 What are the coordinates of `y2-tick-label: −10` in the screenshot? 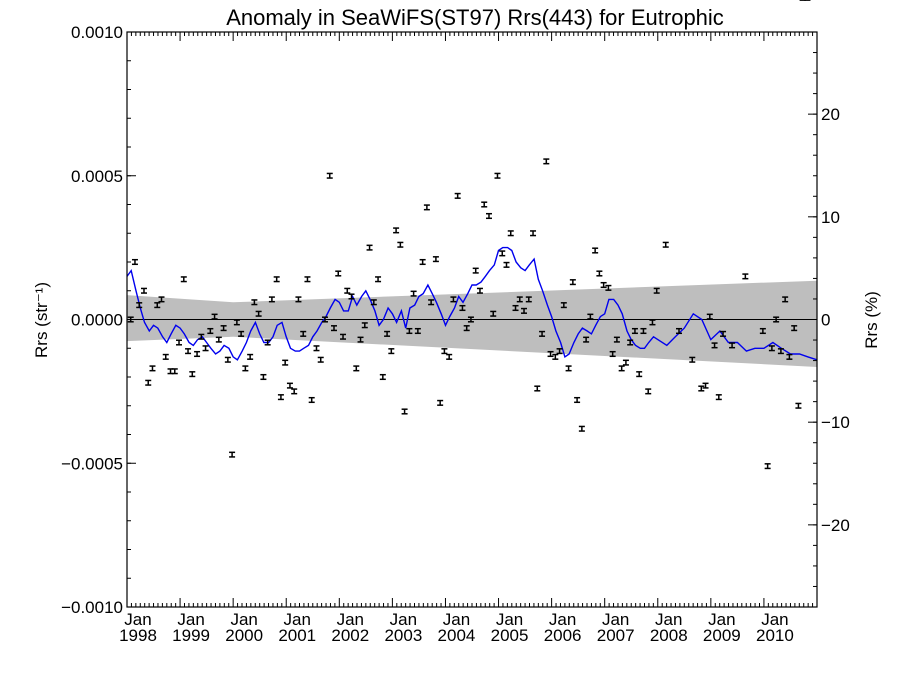 It's located at (835, 422).